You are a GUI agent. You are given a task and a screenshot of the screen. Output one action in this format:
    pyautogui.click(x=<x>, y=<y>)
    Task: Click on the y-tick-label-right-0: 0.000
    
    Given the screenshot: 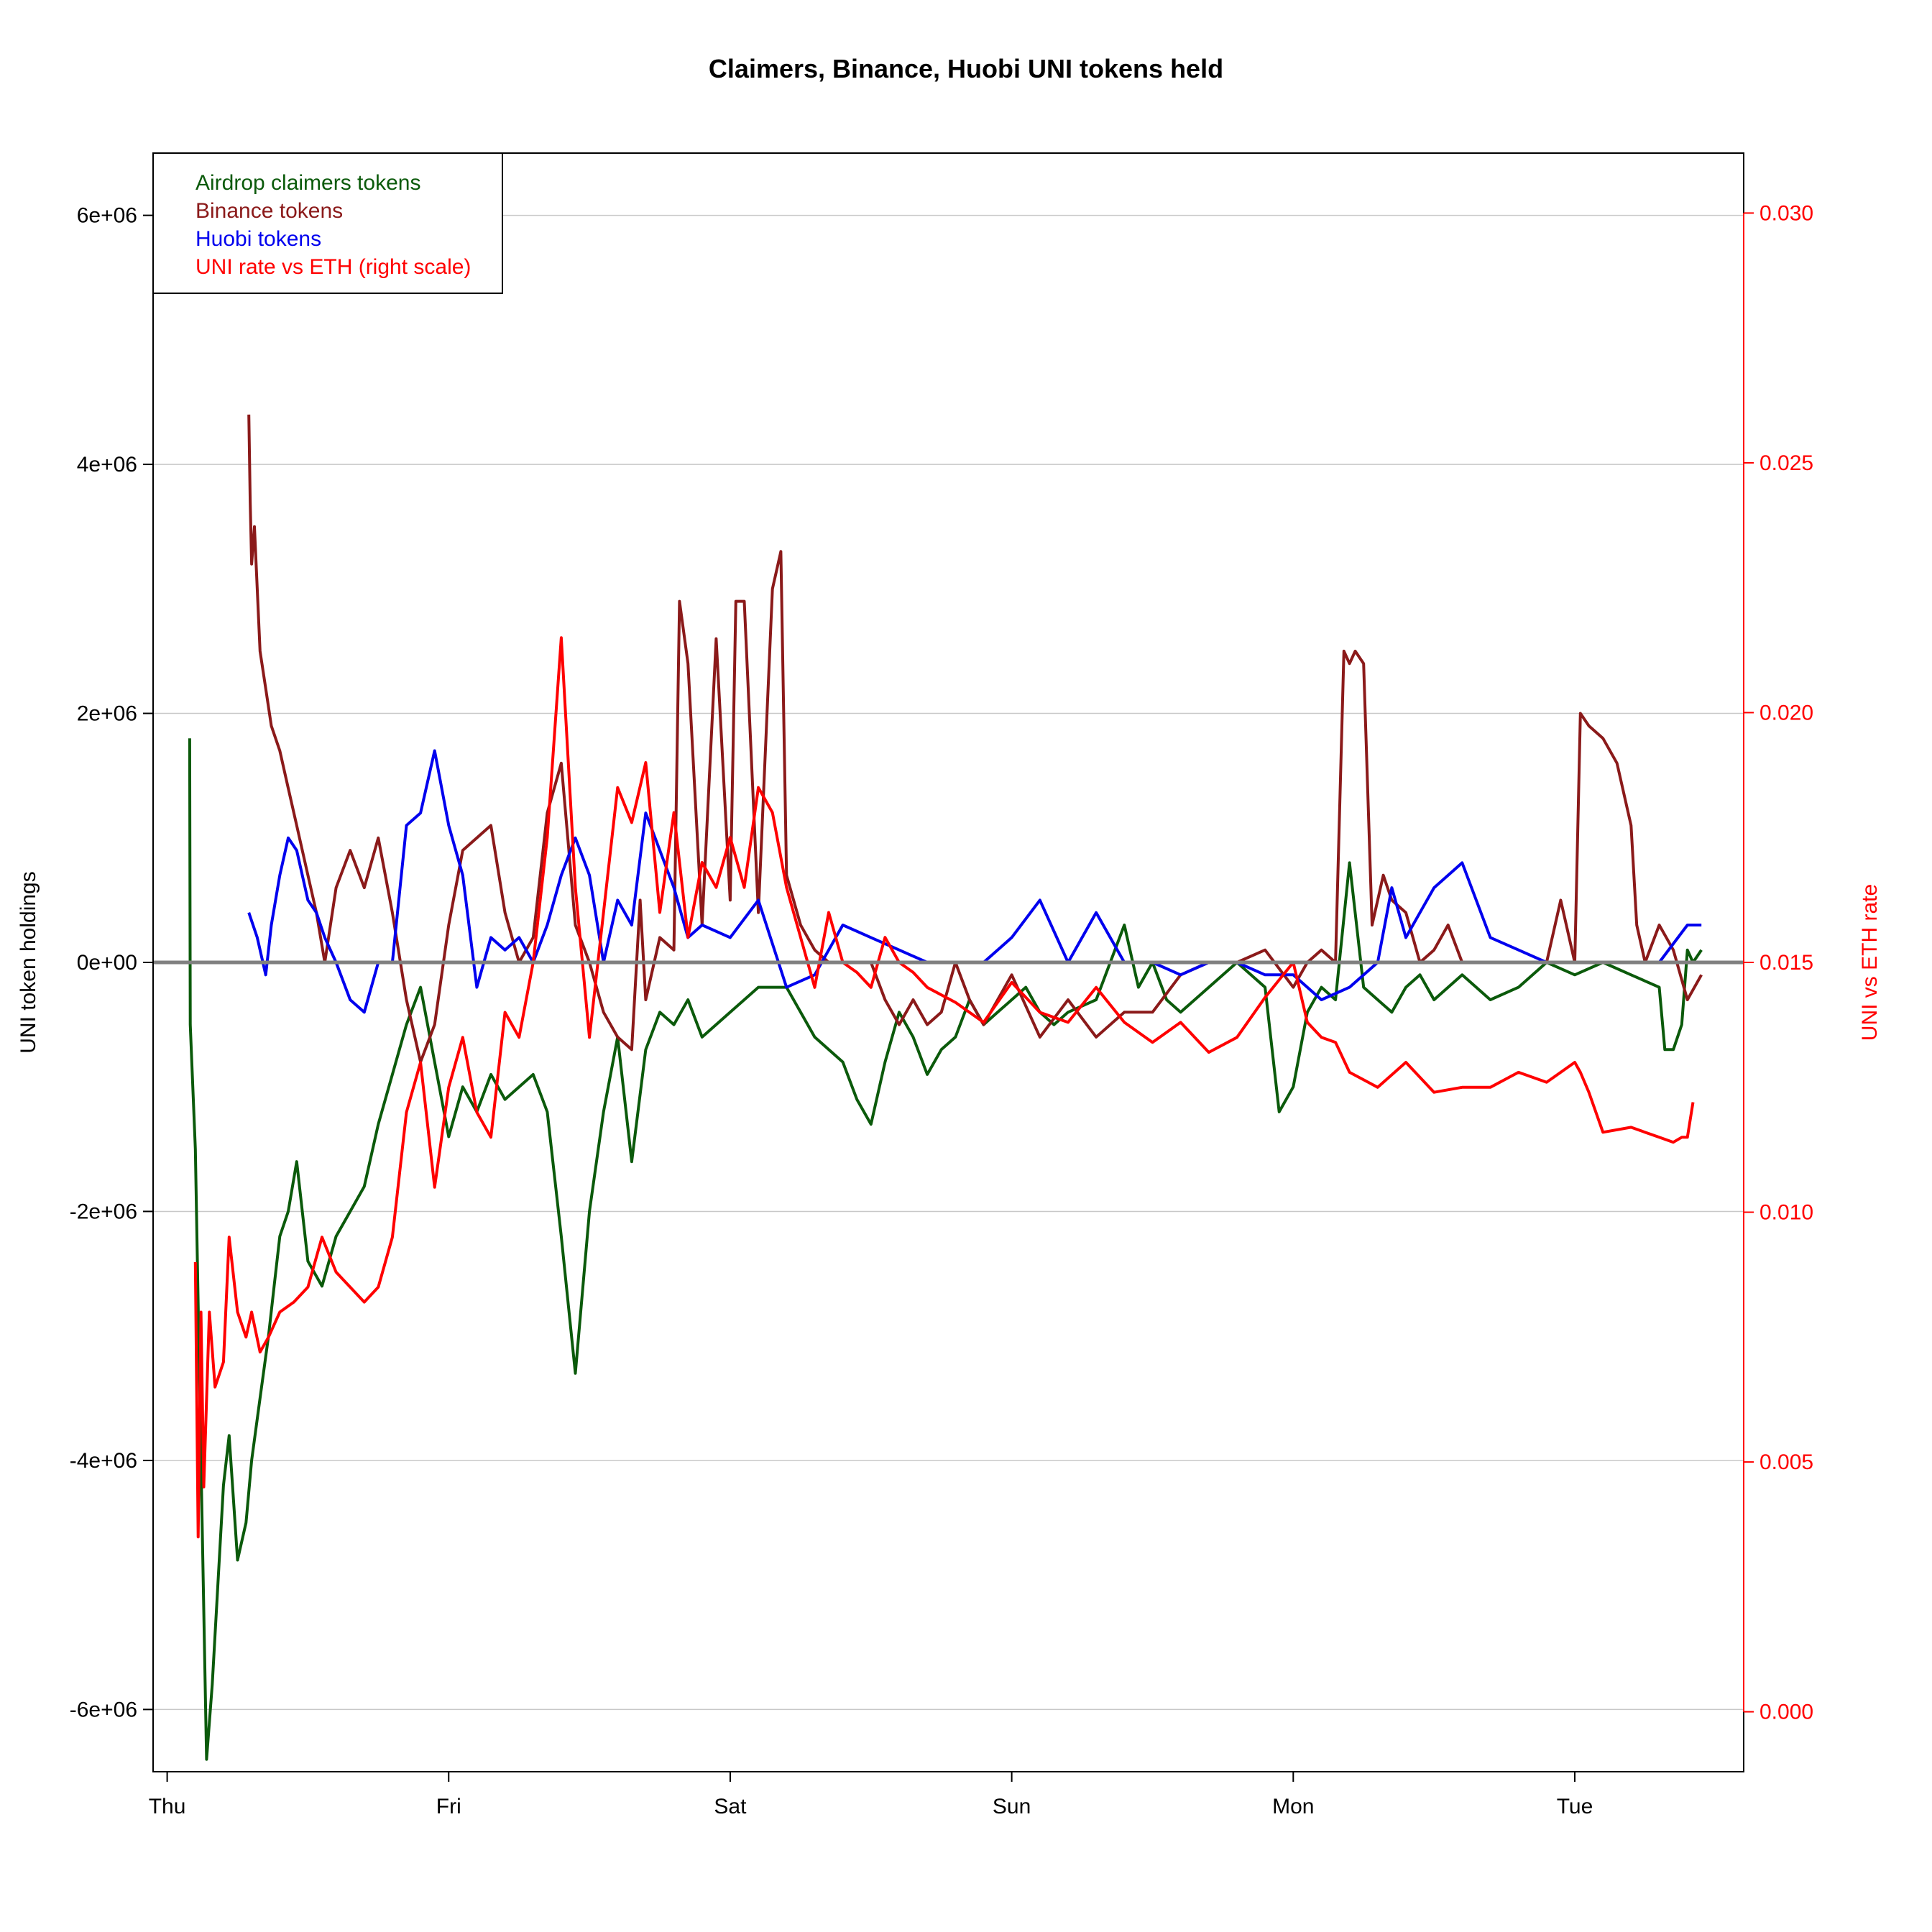 What is the action you would take?
    pyautogui.click(x=1786, y=1712)
    